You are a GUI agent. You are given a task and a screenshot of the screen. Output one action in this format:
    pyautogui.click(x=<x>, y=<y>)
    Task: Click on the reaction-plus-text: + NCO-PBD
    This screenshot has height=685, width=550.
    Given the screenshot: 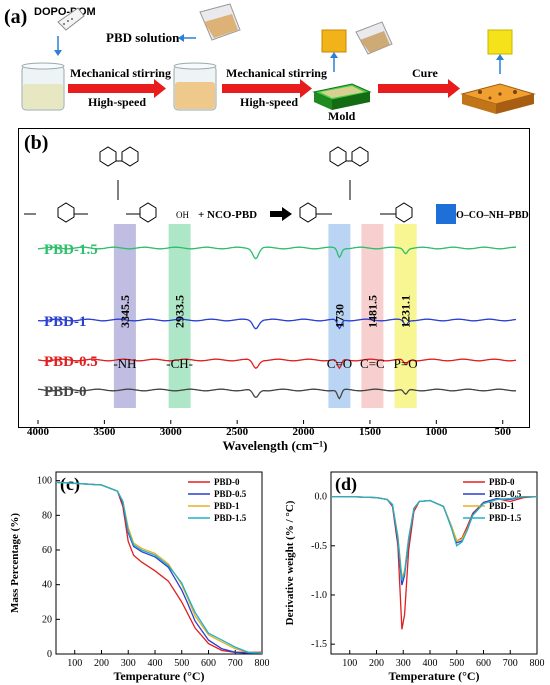 What is the action you would take?
    pyautogui.click(x=227, y=215)
    